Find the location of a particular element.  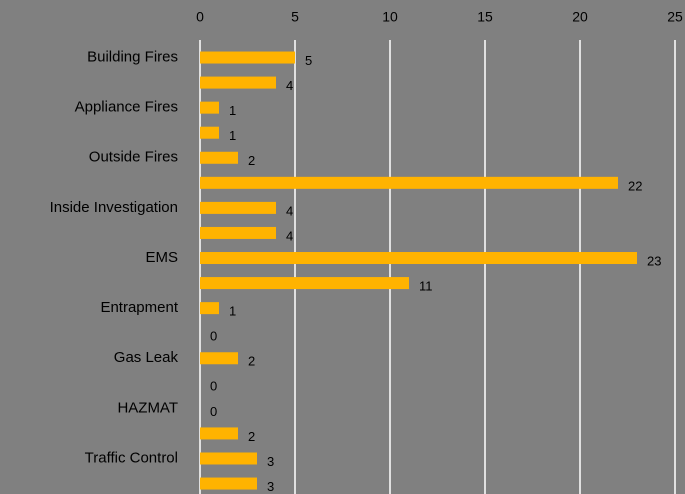

y-tick-label: Outside Fires is located at coordinates (133, 157).